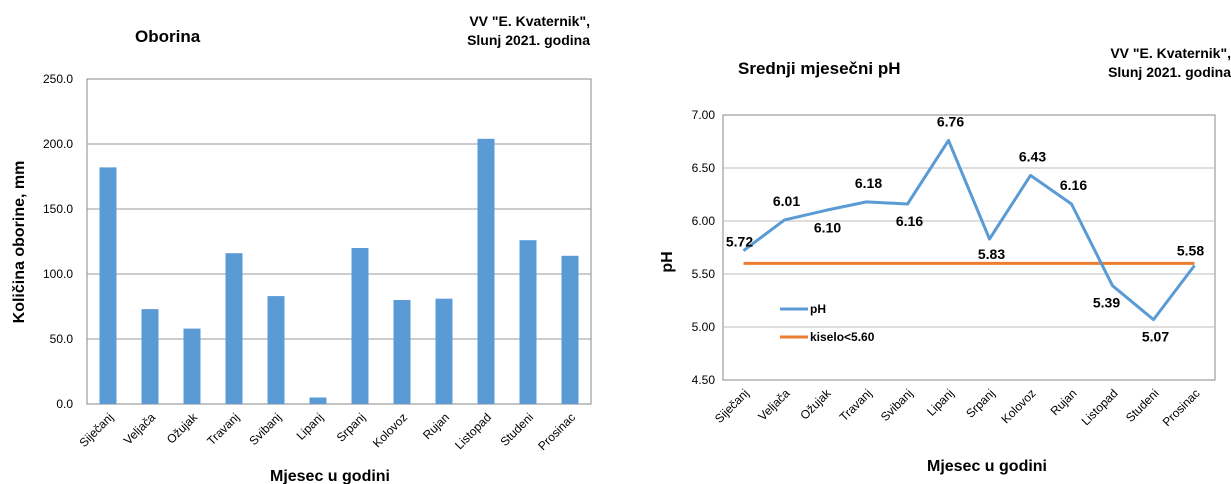 This screenshot has height=484, width=1231. Describe the element at coordinates (64, 404) in the screenshot. I see `bar-chart-y-tick-label: 0.0` at that location.